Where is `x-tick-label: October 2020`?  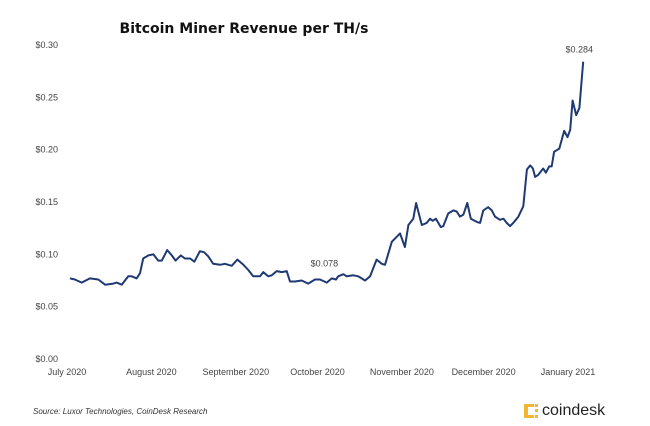
x-tick-label: October 2020 is located at coordinates (317, 372).